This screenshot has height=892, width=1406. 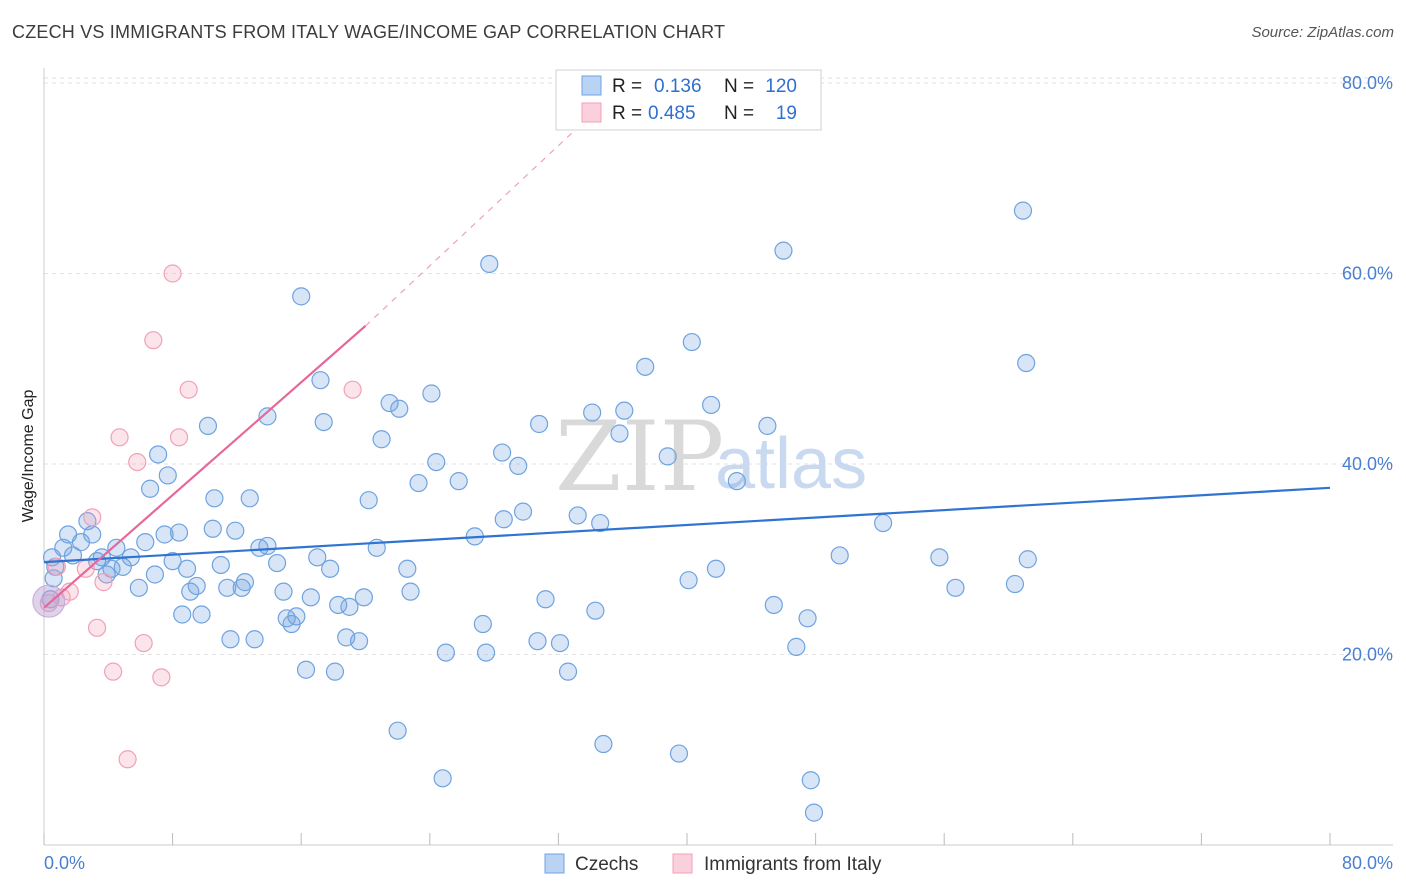 What do you see at coordinates (64, 863) in the screenshot?
I see `x-tick-min: 0.0%` at bounding box center [64, 863].